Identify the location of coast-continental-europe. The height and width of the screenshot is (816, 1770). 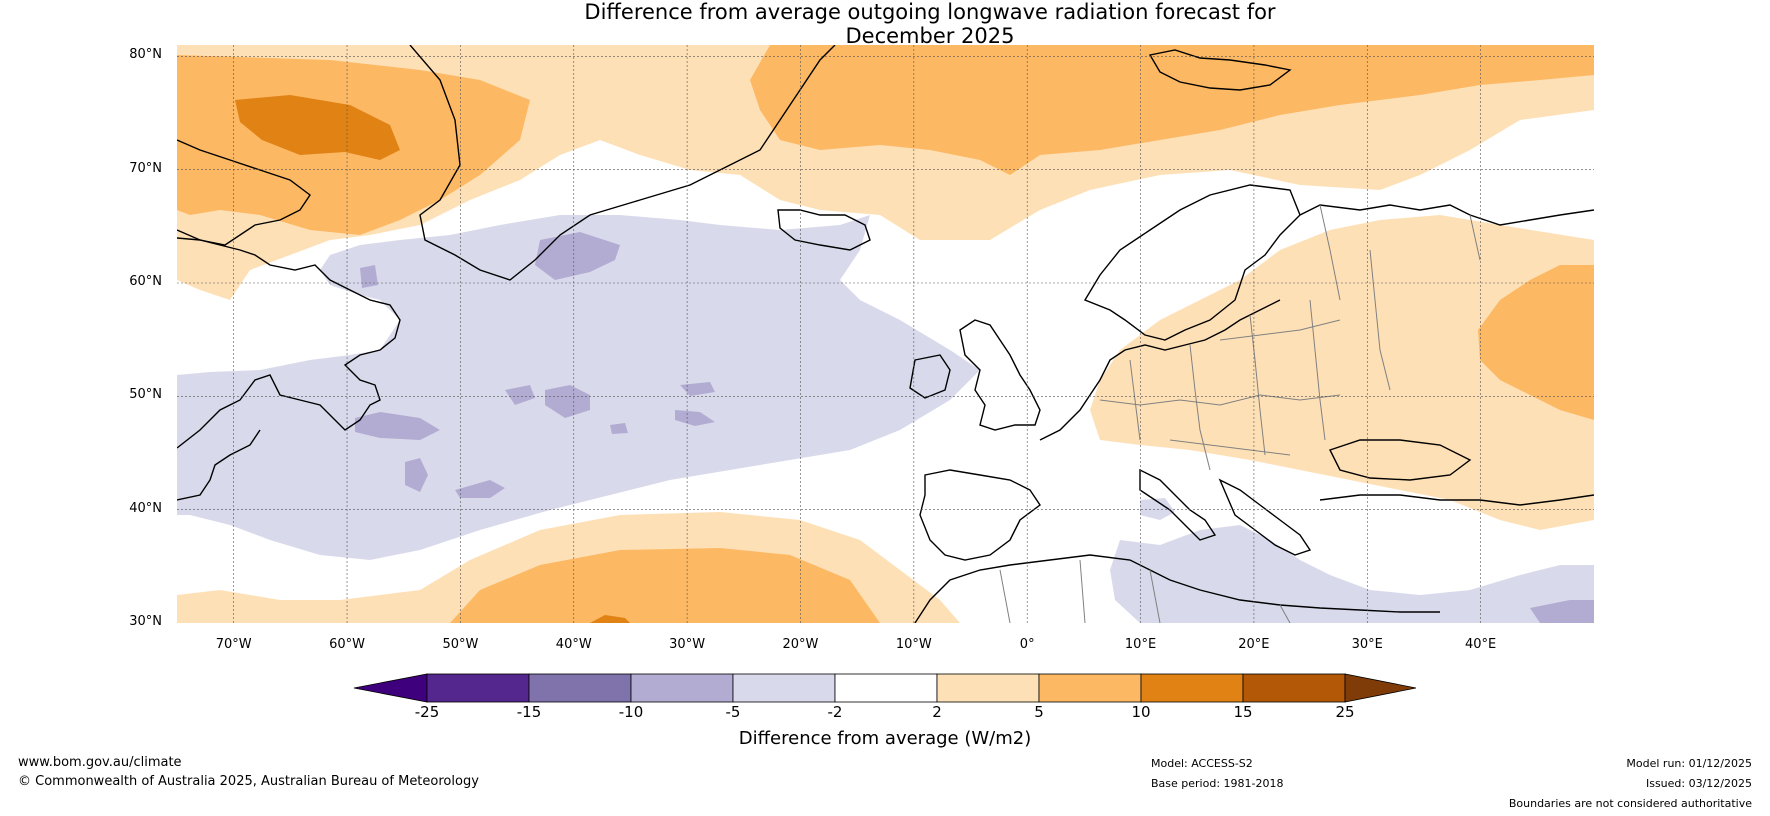
(1160, 370).